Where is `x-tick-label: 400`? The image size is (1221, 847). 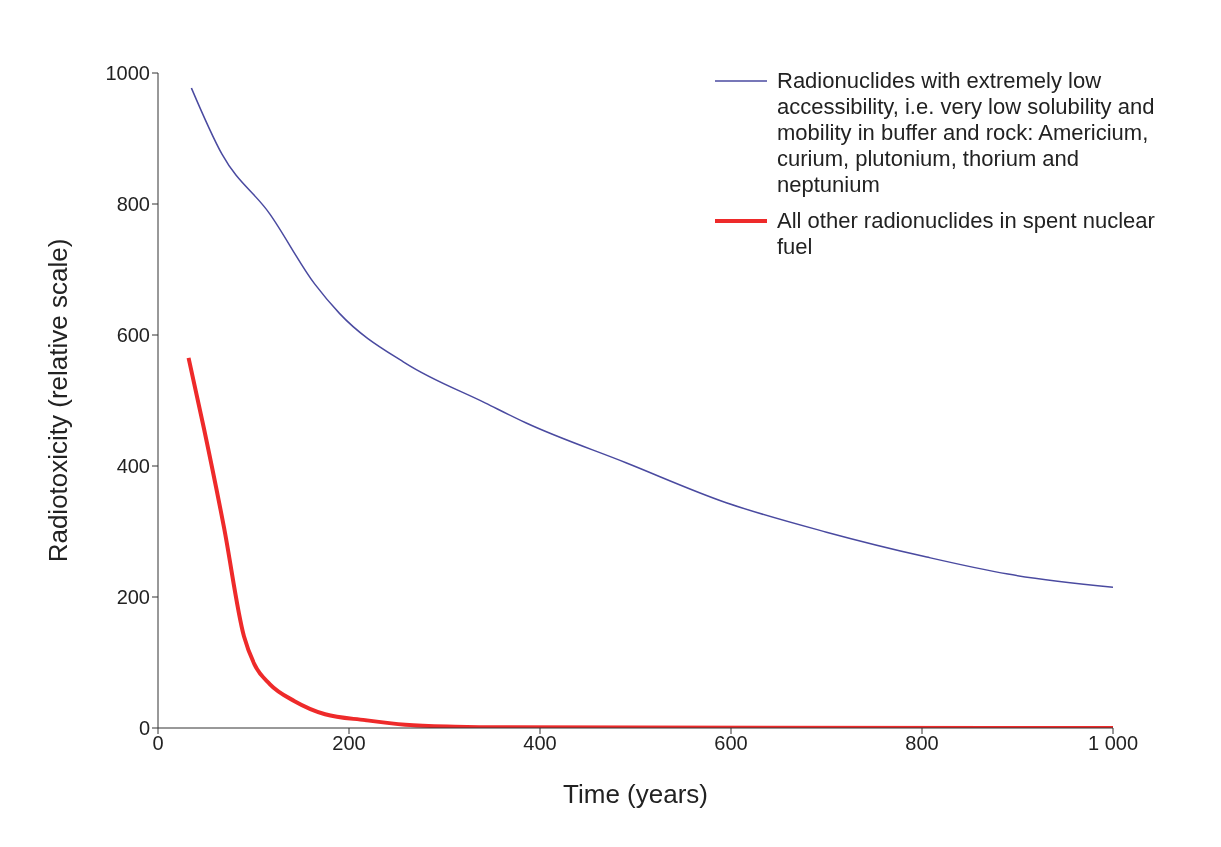 x-tick-label: 400 is located at coordinates (540, 743).